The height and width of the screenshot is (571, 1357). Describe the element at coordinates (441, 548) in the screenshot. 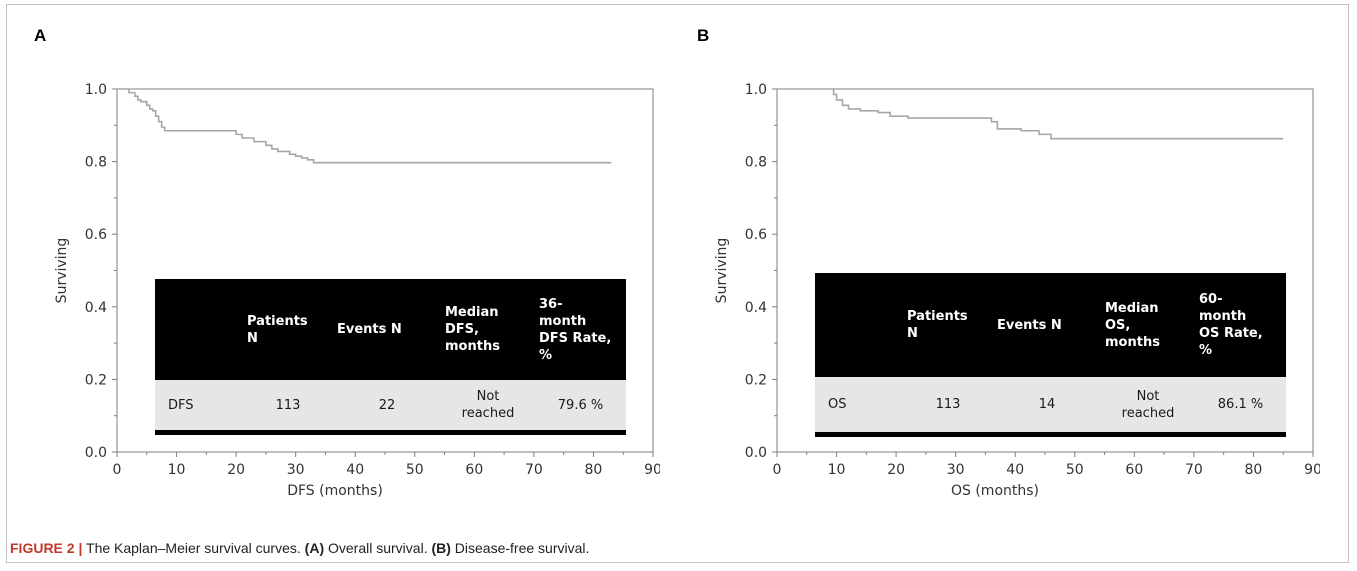

I see `caption-ref-b: (B)` at that location.